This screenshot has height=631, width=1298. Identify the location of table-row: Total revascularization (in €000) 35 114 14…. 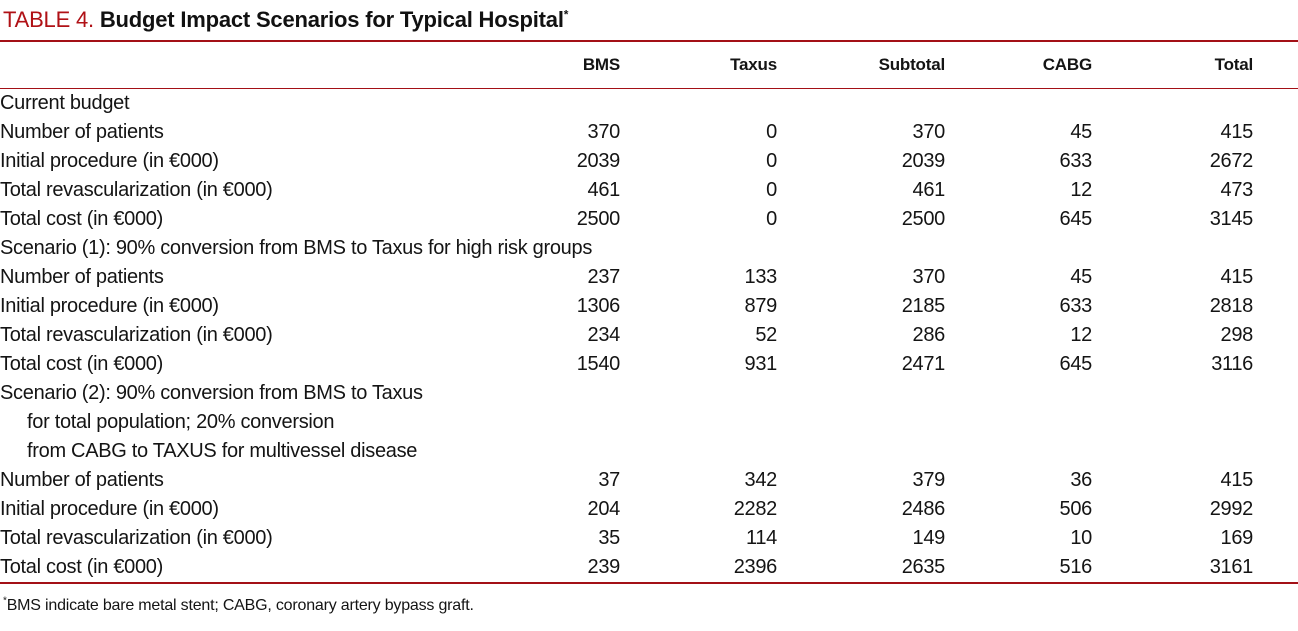
(649, 538).